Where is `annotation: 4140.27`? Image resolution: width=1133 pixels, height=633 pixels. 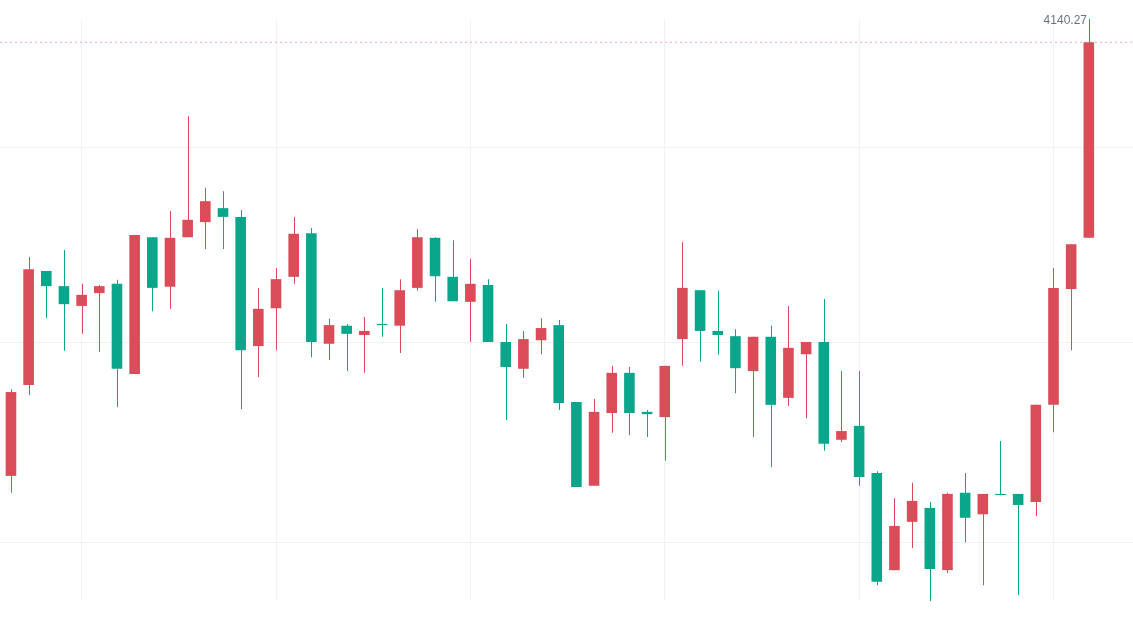 annotation: 4140.27 is located at coordinates (1065, 20).